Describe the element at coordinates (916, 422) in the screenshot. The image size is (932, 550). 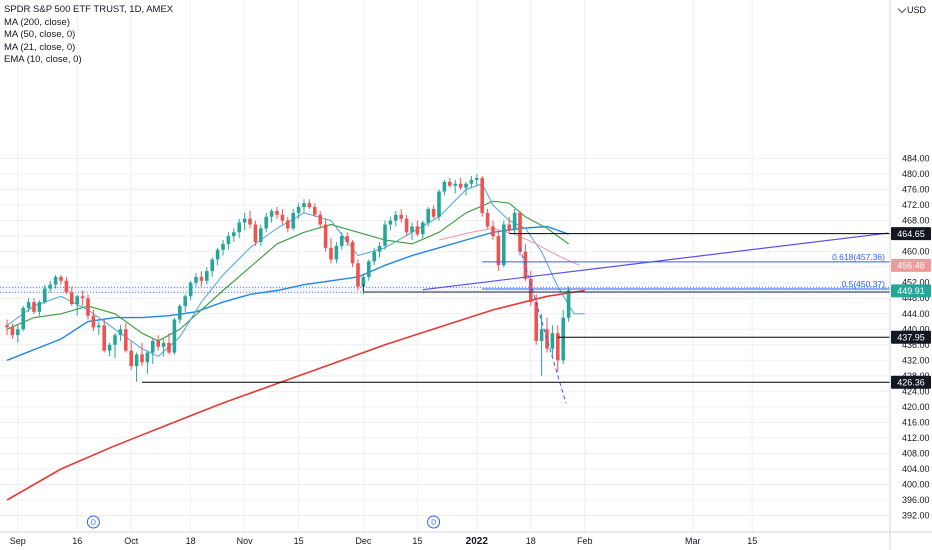
I see `y-tick-label: 416.00` at that location.